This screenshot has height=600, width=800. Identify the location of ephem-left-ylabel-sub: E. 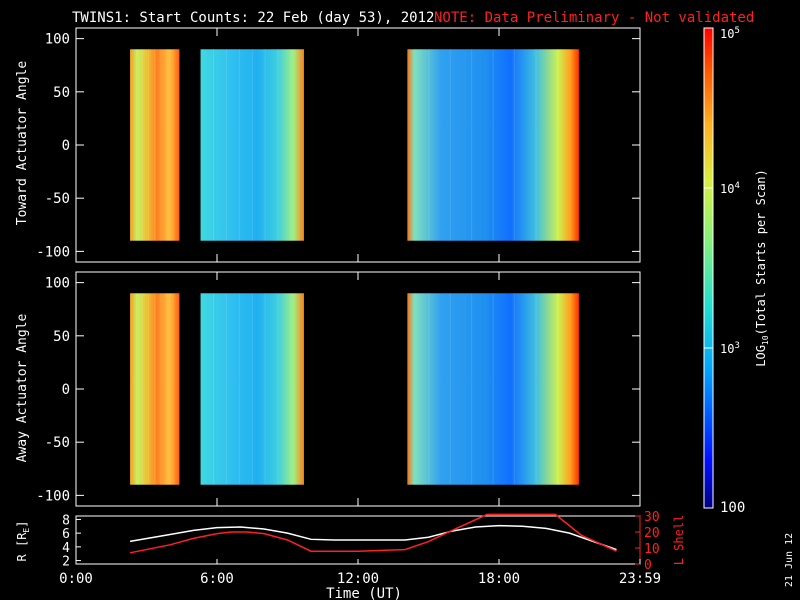
(26, 530).